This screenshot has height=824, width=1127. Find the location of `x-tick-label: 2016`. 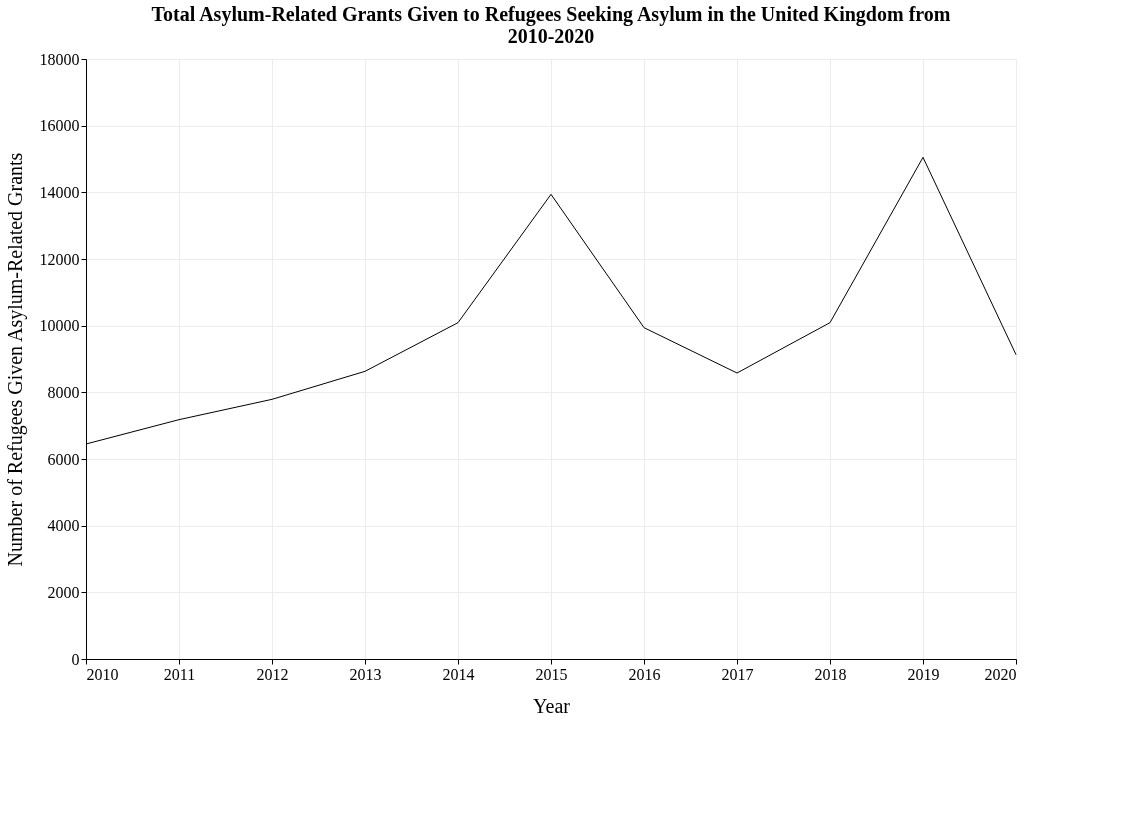

x-tick-label: 2016 is located at coordinates (644, 674).